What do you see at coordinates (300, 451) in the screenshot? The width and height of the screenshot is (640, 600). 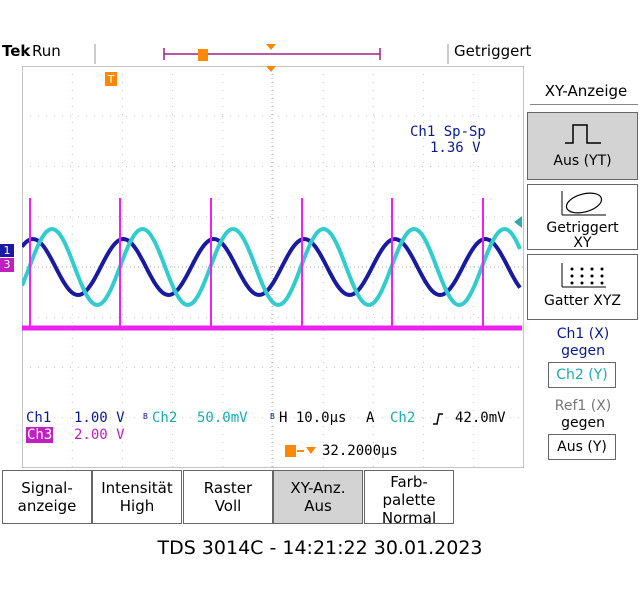 I see `trigger-offset-icon` at bounding box center [300, 451].